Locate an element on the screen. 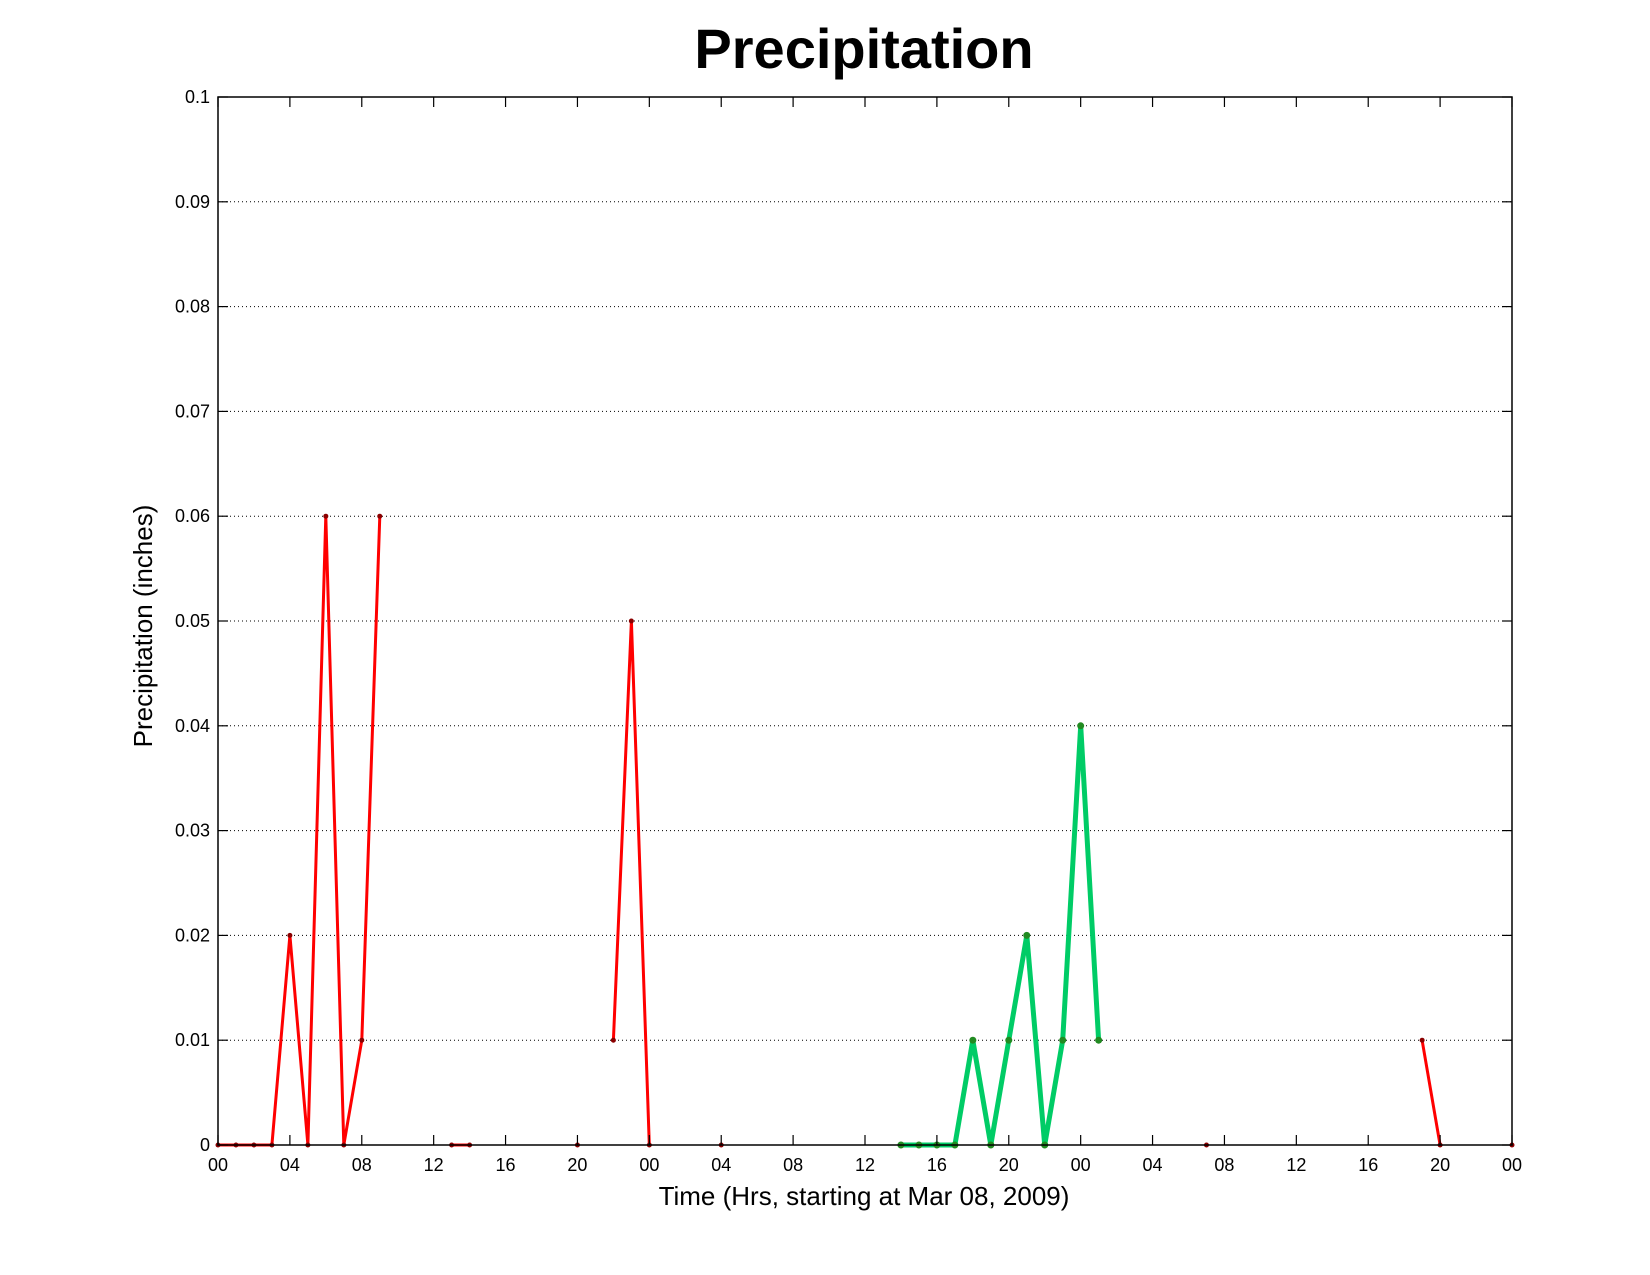  y-tick-label: 0.04 is located at coordinates (192, 726).